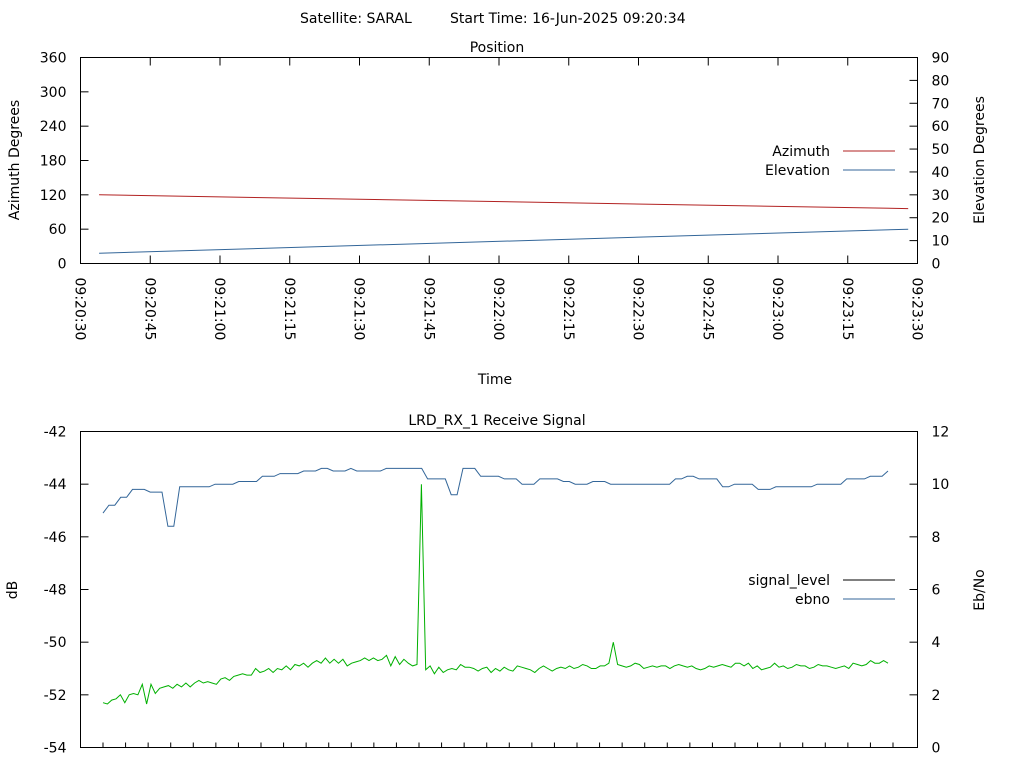 The width and height of the screenshot is (1024, 768). Describe the element at coordinates (504, 224) in the screenshot. I see `position-series` at that location.